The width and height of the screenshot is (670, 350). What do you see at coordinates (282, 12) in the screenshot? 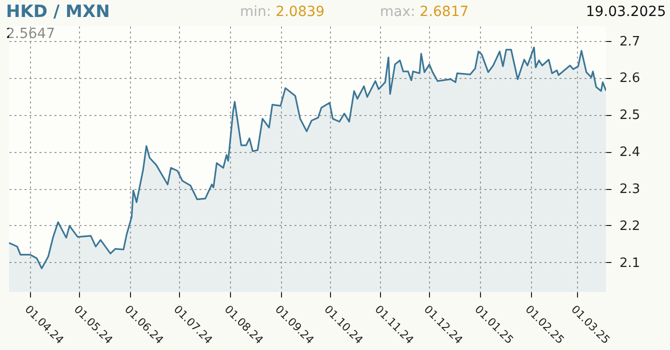
I see `text: min: 2.0839` at bounding box center [282, 12].